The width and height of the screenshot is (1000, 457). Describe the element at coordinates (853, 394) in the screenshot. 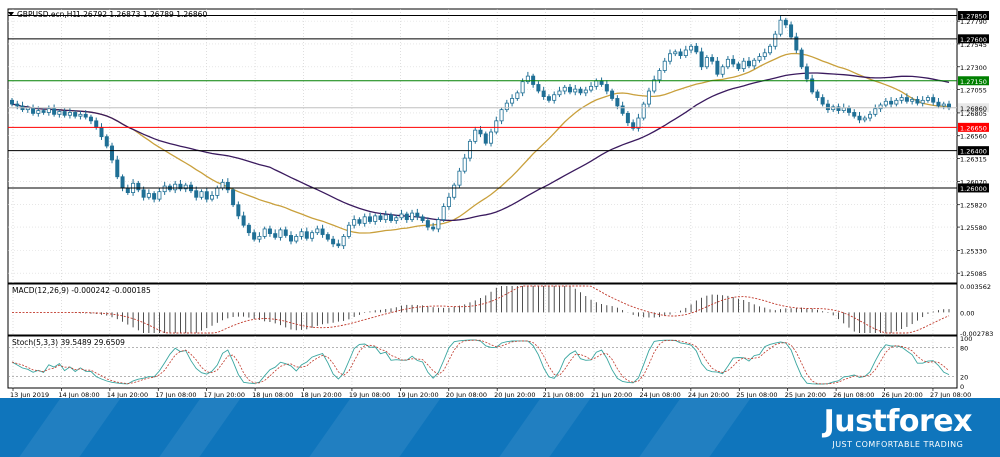

I see `x-tick-label: 26 Jun 08:00` at that location.